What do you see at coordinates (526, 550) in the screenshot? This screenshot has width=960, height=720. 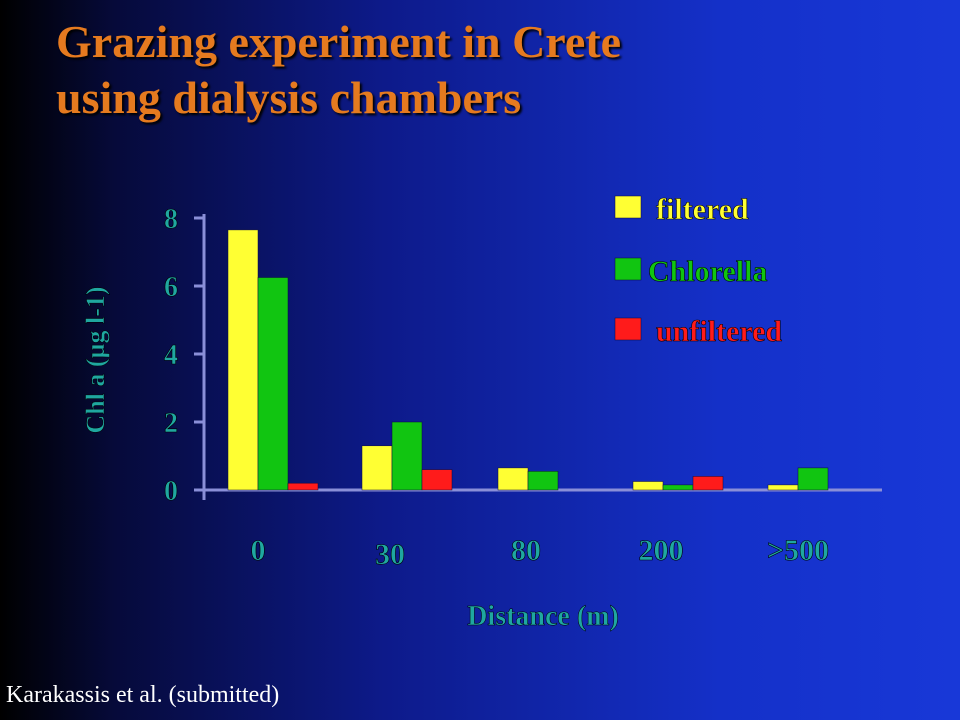 I see `x-tick-label-2: 80` at bounding box center [526, 550].